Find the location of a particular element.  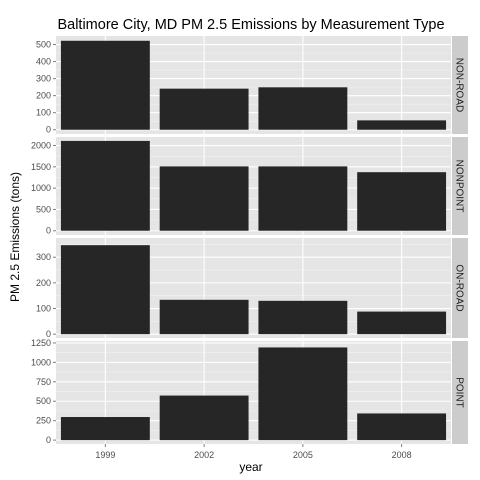

facet-strip-label: NON-ROAD is located at coordinates (459, 85).